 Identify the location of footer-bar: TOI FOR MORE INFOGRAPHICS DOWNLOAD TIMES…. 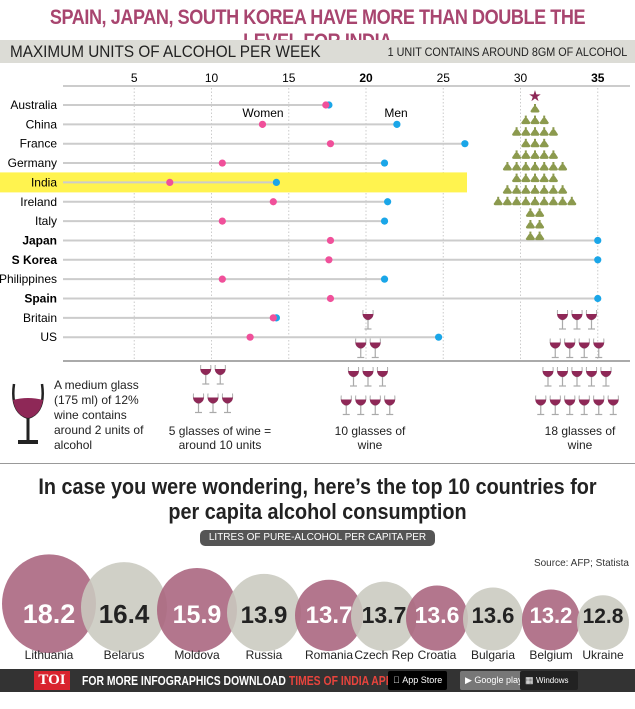
(317, 686).